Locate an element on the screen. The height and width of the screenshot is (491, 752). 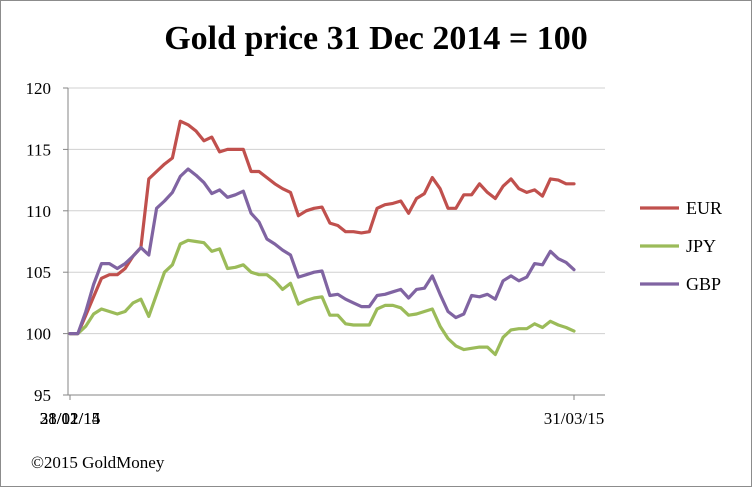
y-tick-labels: 95 100 105 110 115 120 is located at coordinates (39, 242).